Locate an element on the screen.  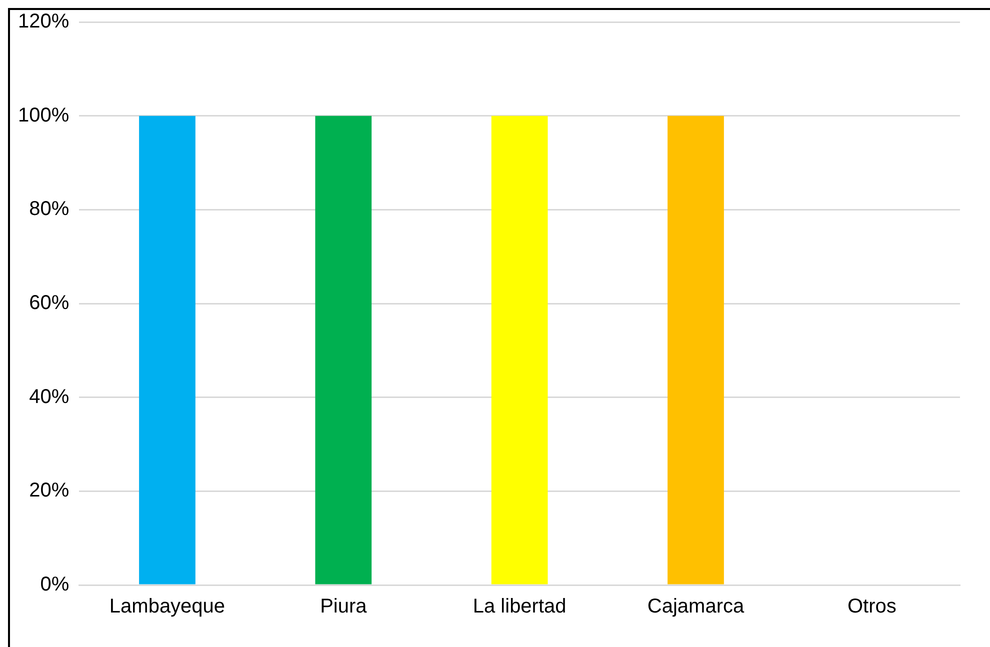
y-tick-label: 60% is located at coordinates (49, 303).